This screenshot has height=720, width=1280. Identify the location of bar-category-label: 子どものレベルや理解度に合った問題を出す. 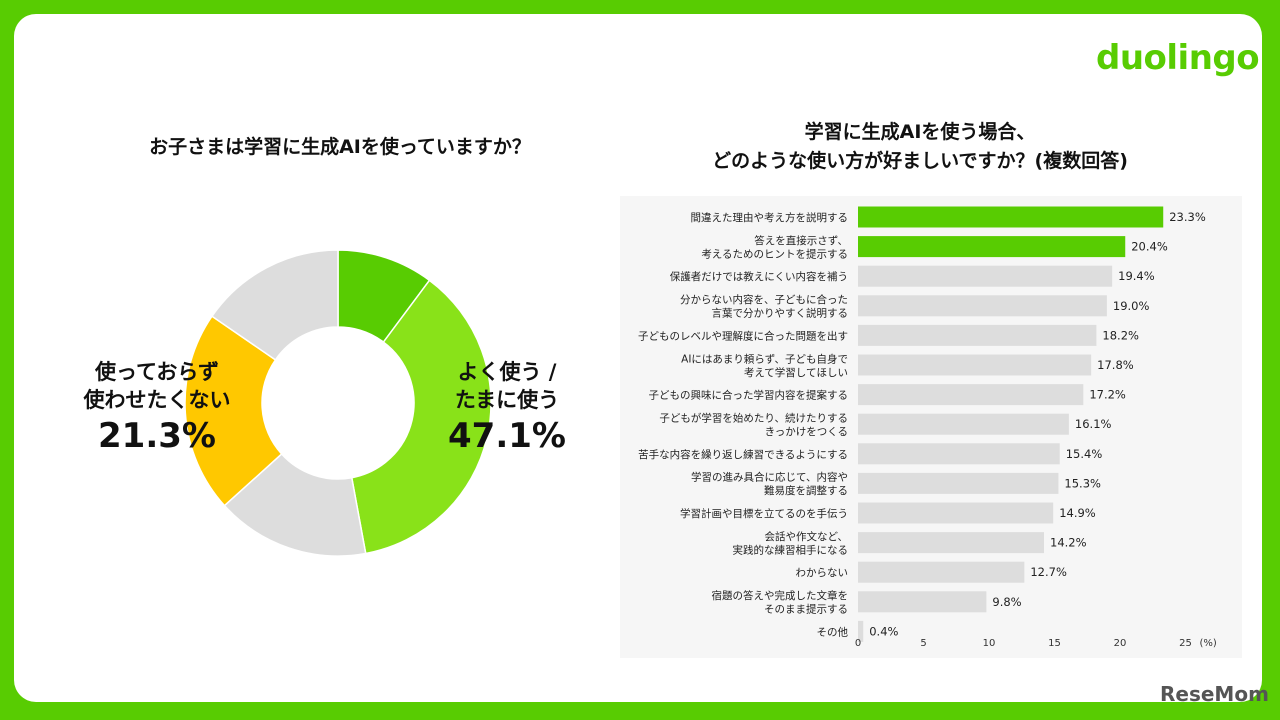
(743, 335).